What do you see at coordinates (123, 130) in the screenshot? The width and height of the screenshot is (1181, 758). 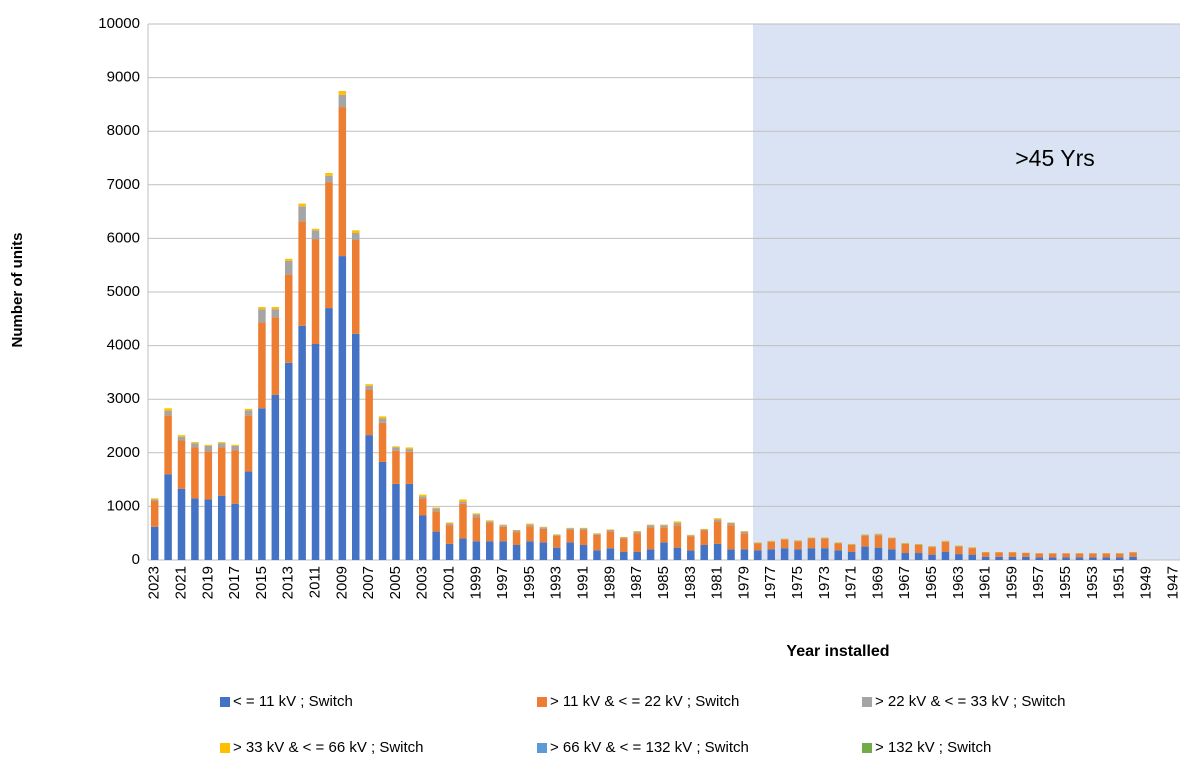 I see `y-tick-label: 8000` at bounding box center [123, 130].